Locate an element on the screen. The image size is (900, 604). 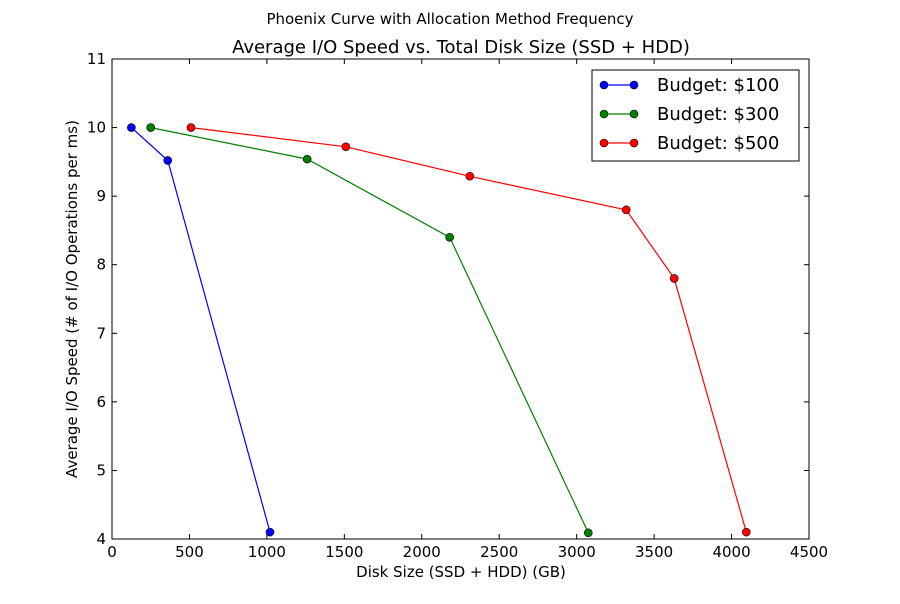
legend-label-1: Budget: $300 is located at coordinates (718, 114).